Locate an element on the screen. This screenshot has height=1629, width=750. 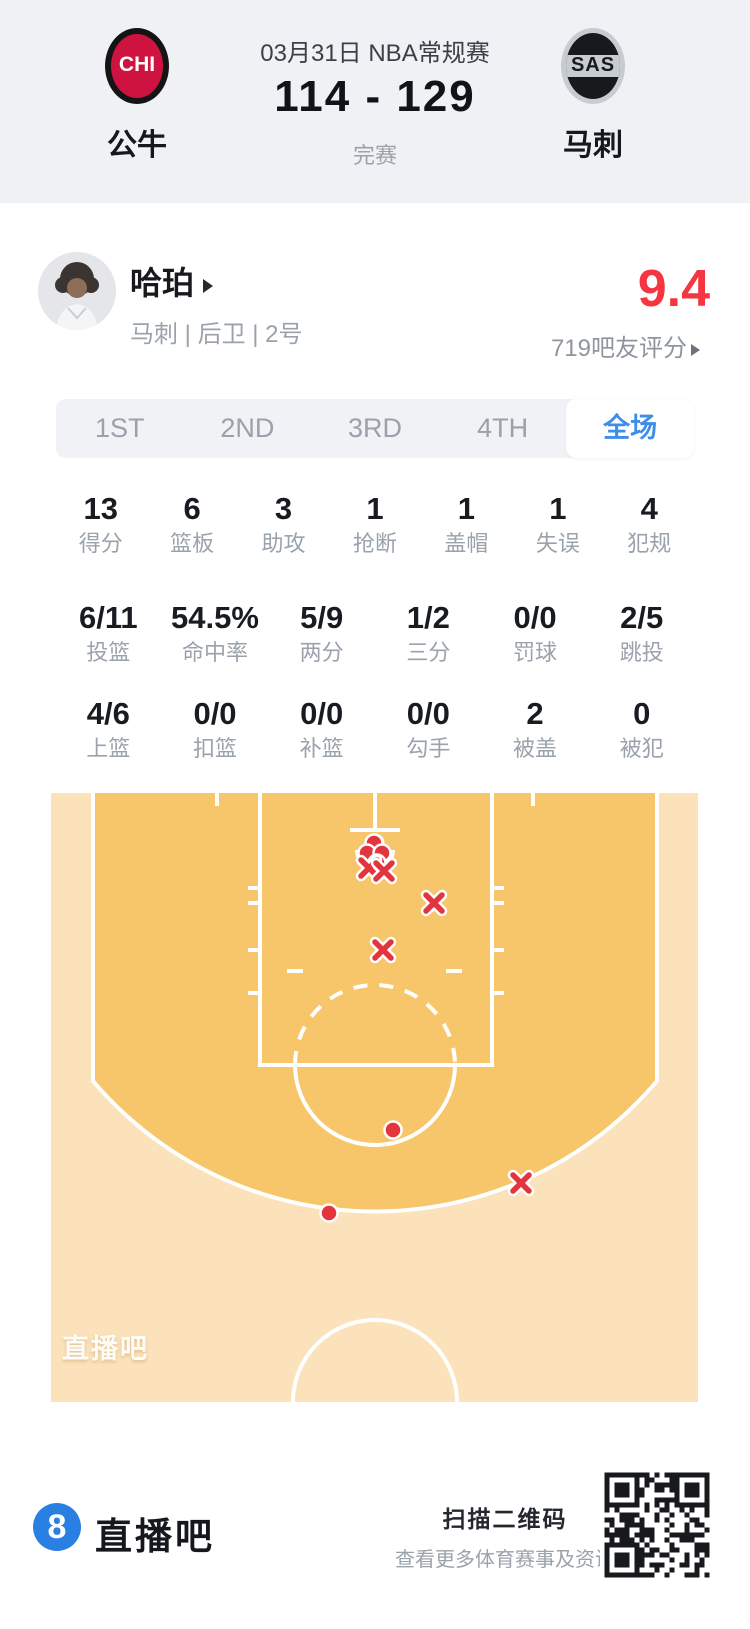
tab-4th: 4TH is located at coordinates (503, 428).